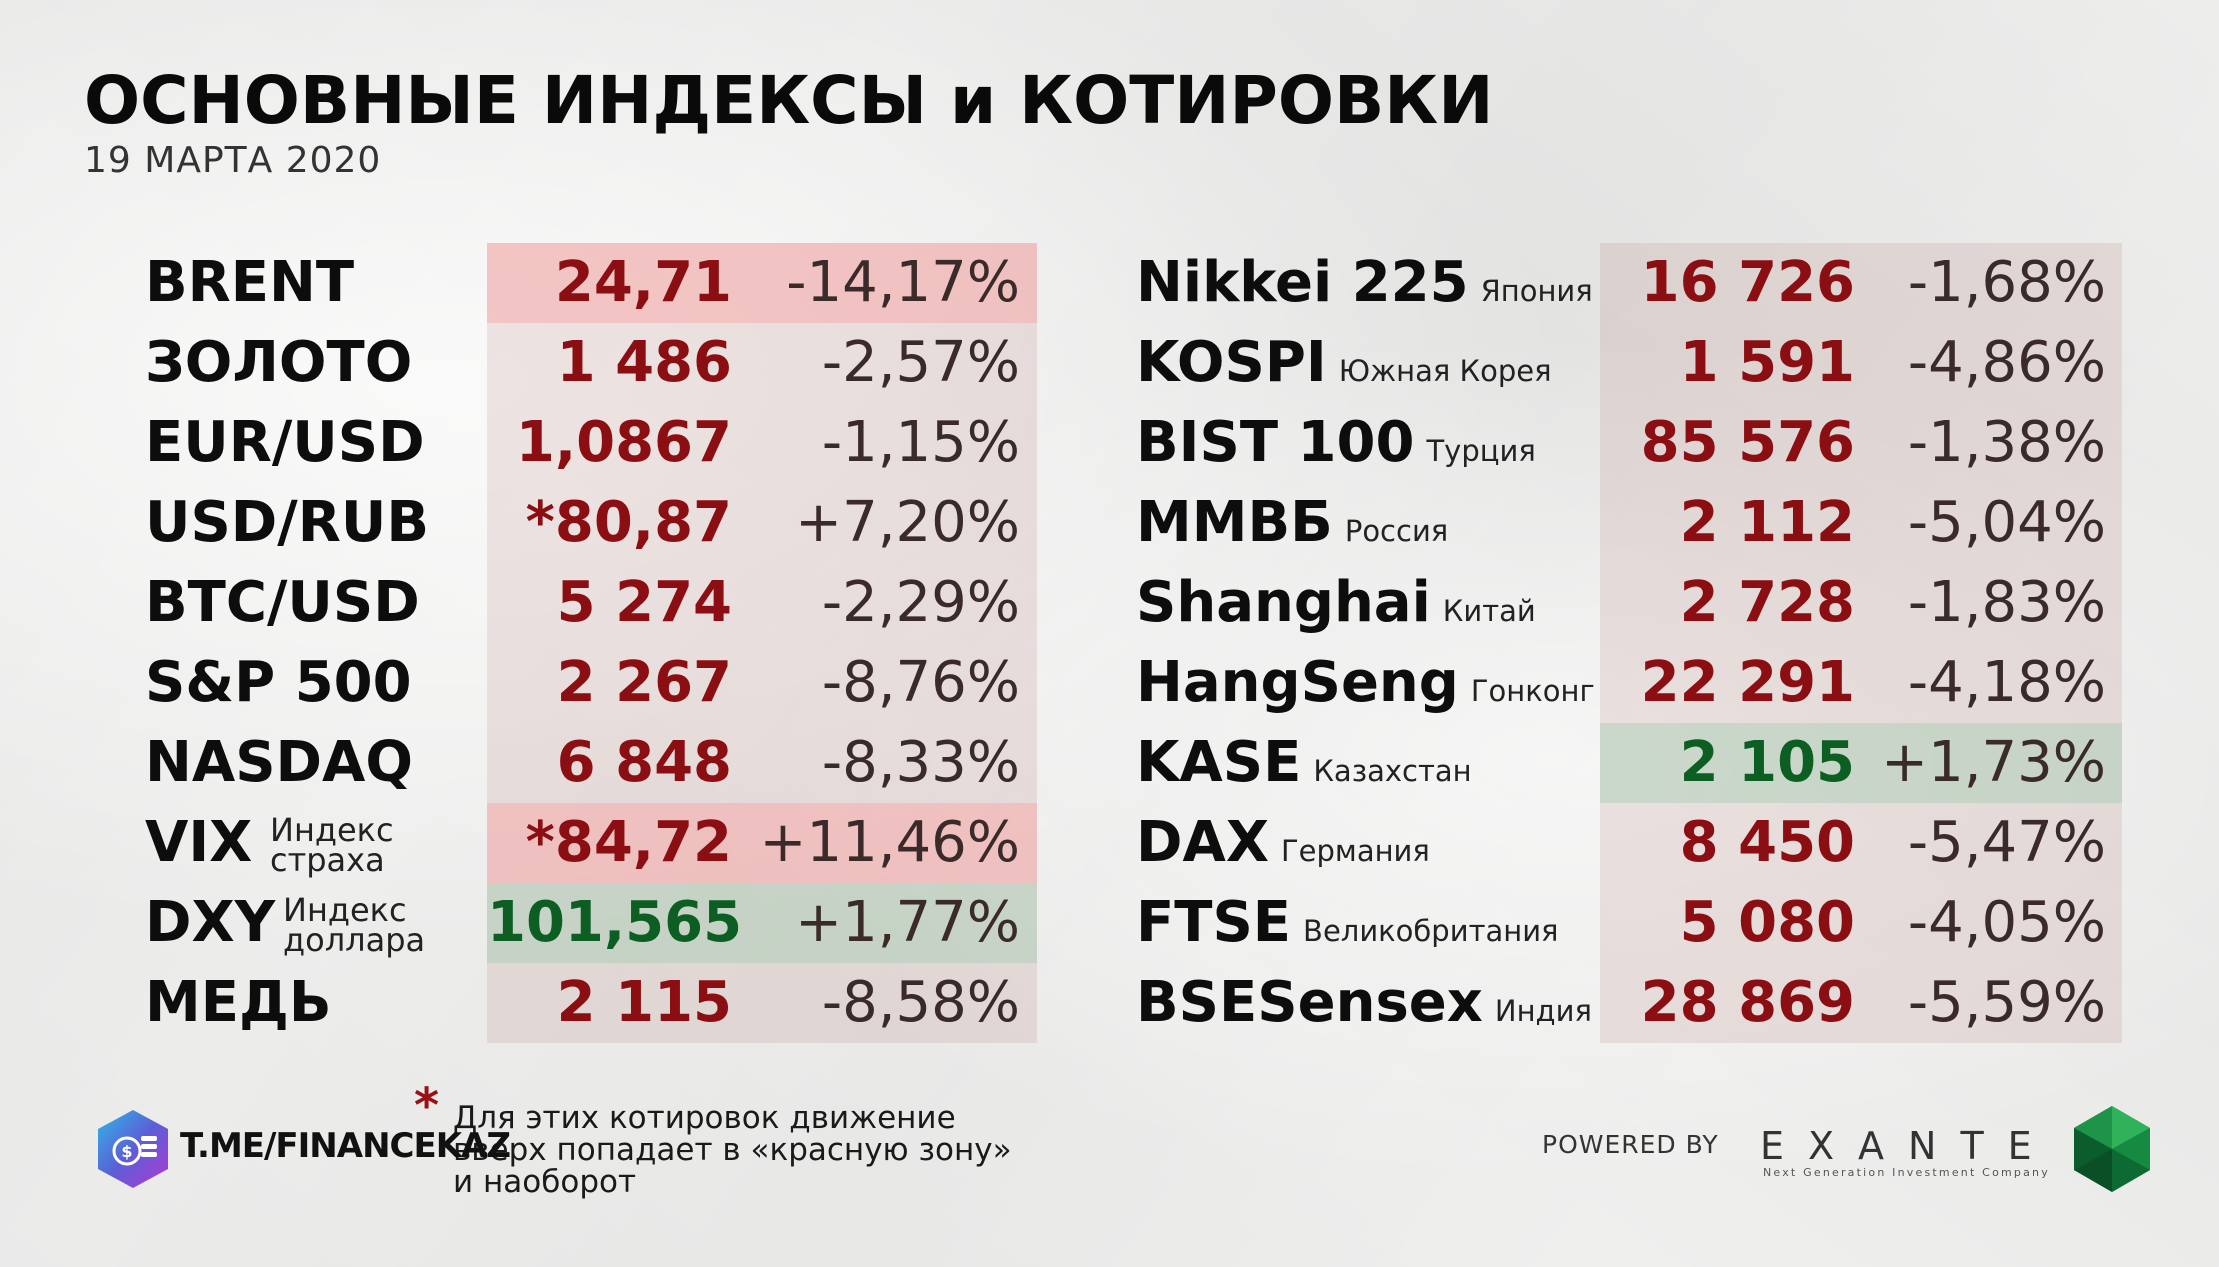 The width and height of the screenshot is (2219, 1267). What do you see at coordinates (920, 762) in the screenshot?
I see `instrument-change: -8,33%` at bounding box center [920, 762].